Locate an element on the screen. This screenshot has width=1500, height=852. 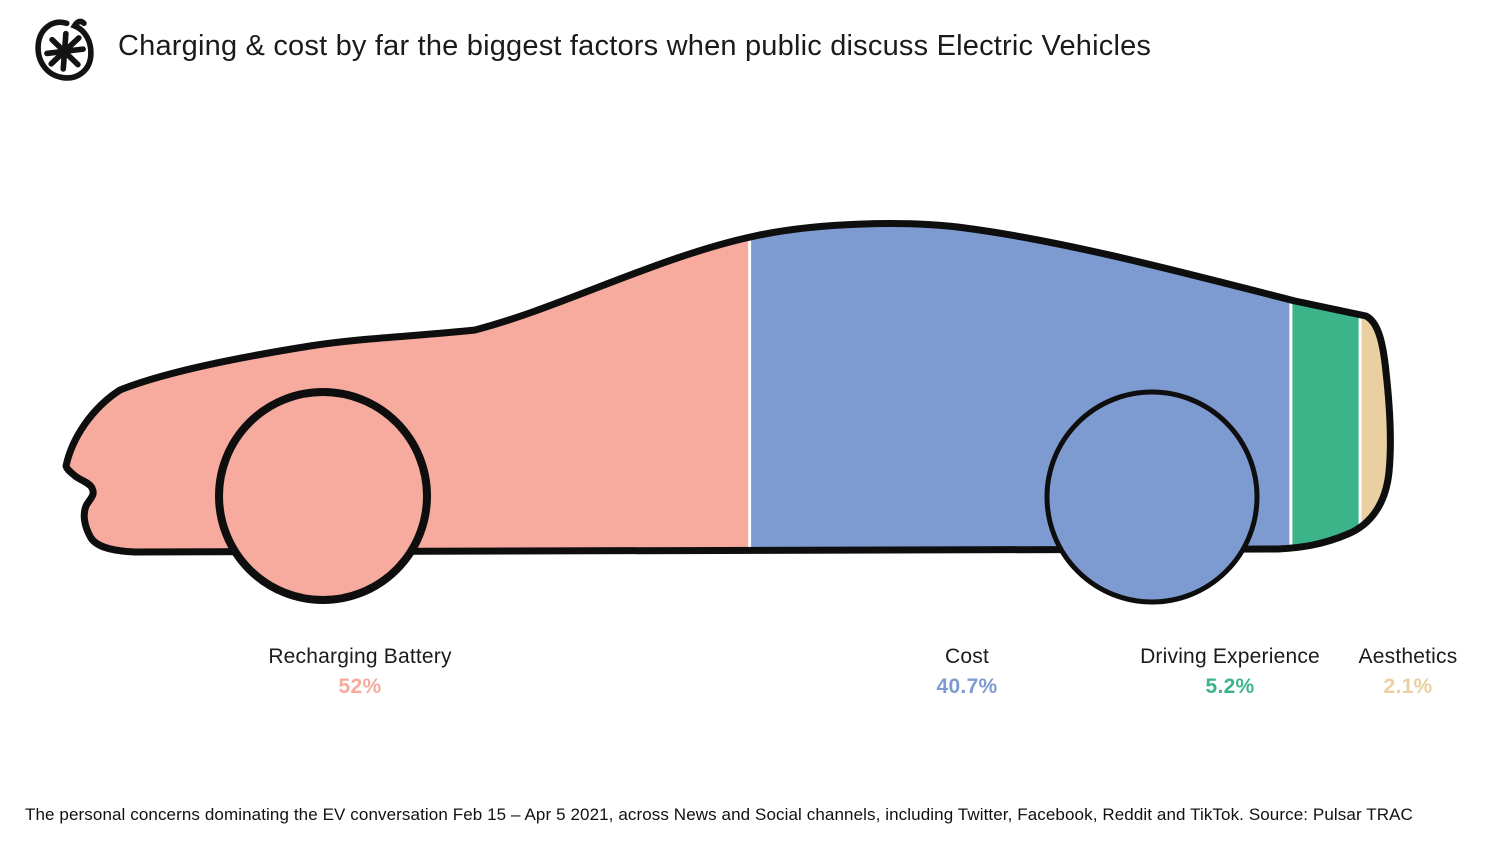
logo-asterisk-spoke is located at coordinates (65, 51).